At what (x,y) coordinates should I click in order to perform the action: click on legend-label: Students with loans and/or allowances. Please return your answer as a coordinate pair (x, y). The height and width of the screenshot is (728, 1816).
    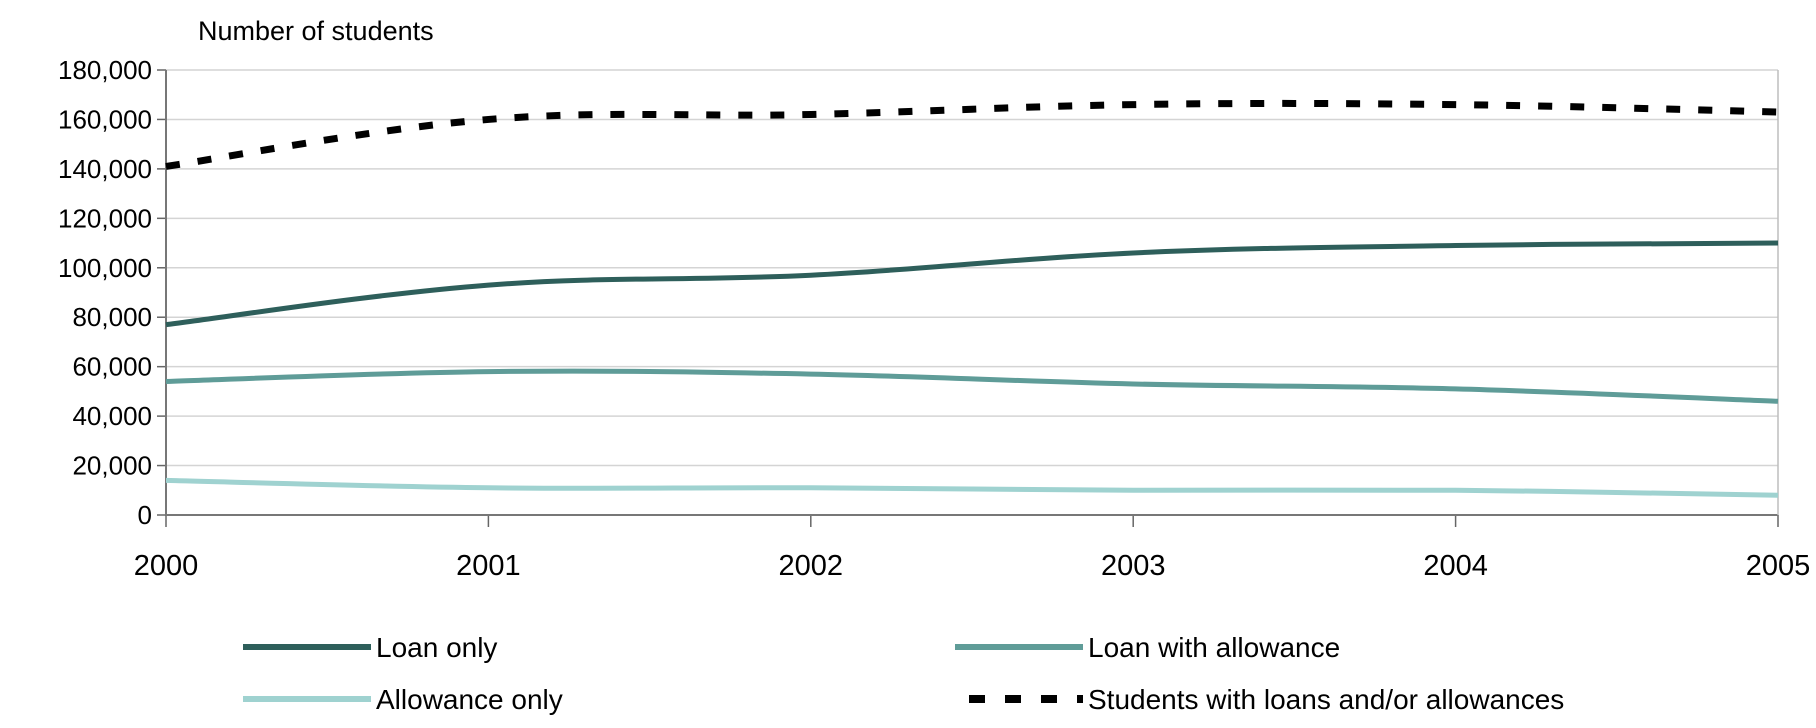
    Looking at the image, I should click on (1326, 699).